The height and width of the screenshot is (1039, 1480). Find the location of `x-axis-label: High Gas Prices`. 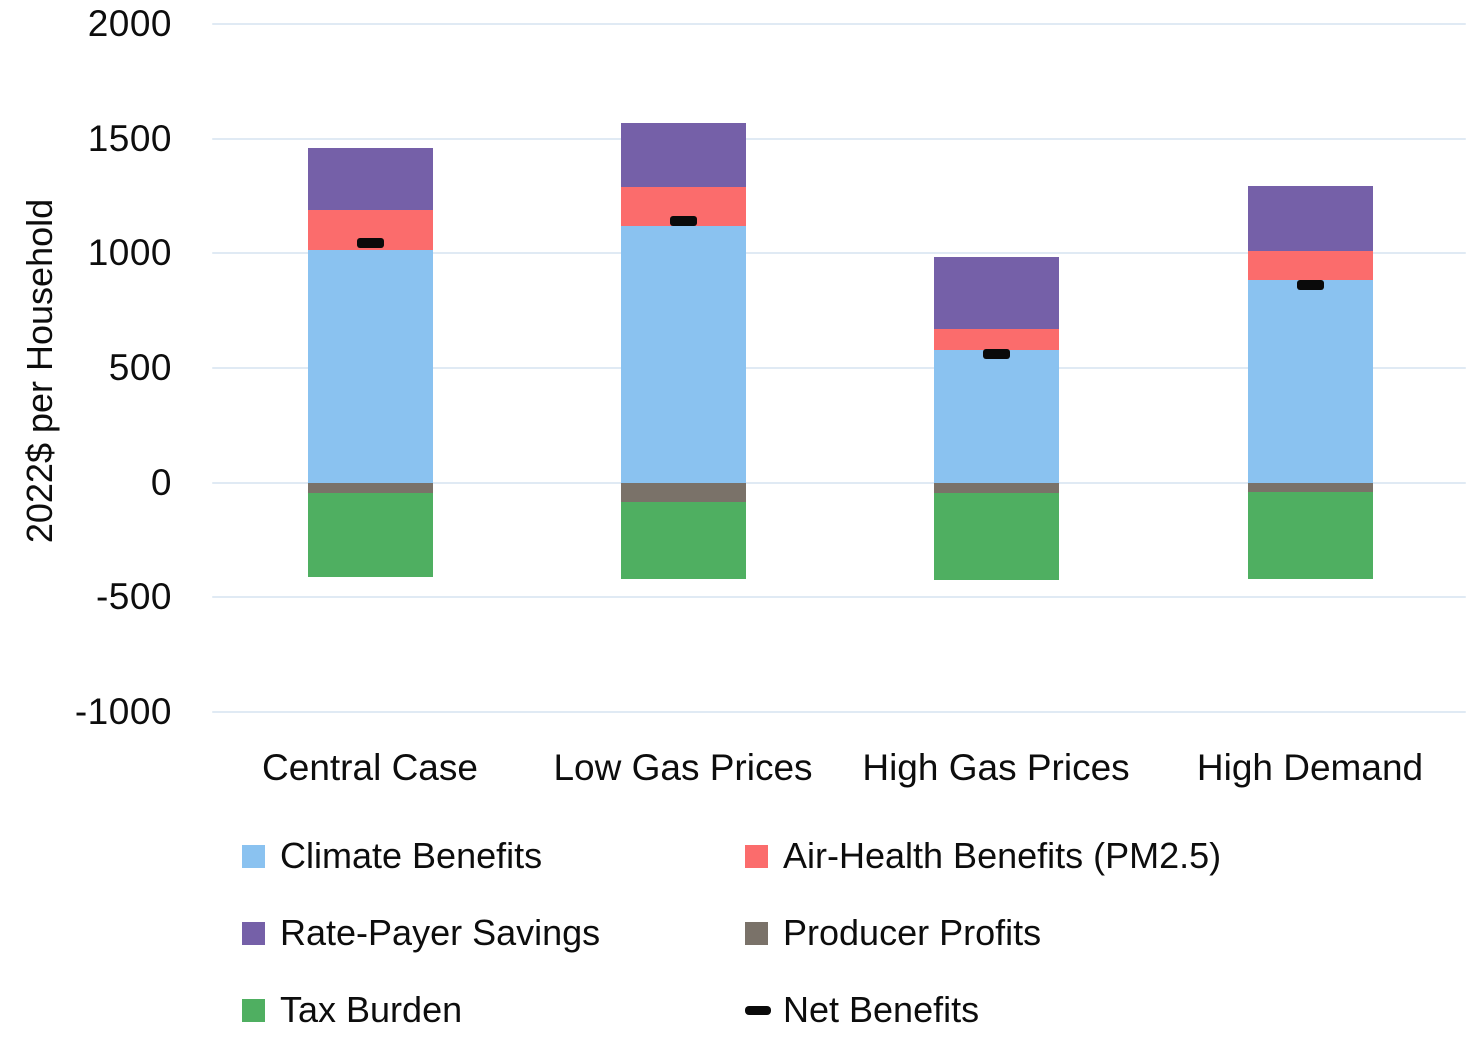

x-axis-label: High Gas Prices is located at coordinates (996, 767).